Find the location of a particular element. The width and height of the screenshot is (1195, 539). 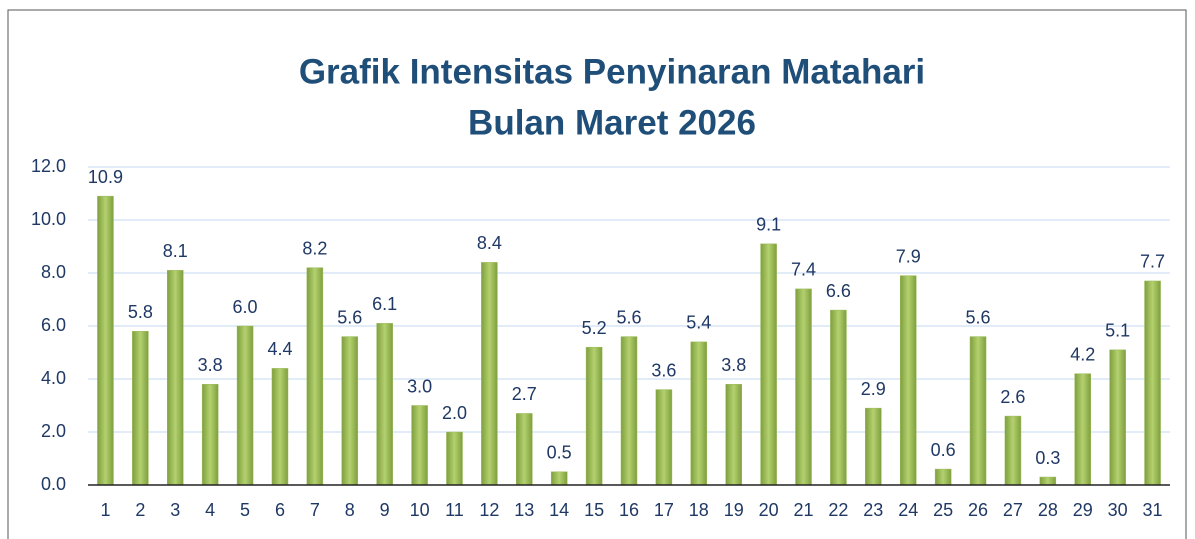

data-label: 8.4 is located at coordinates (489, 243).